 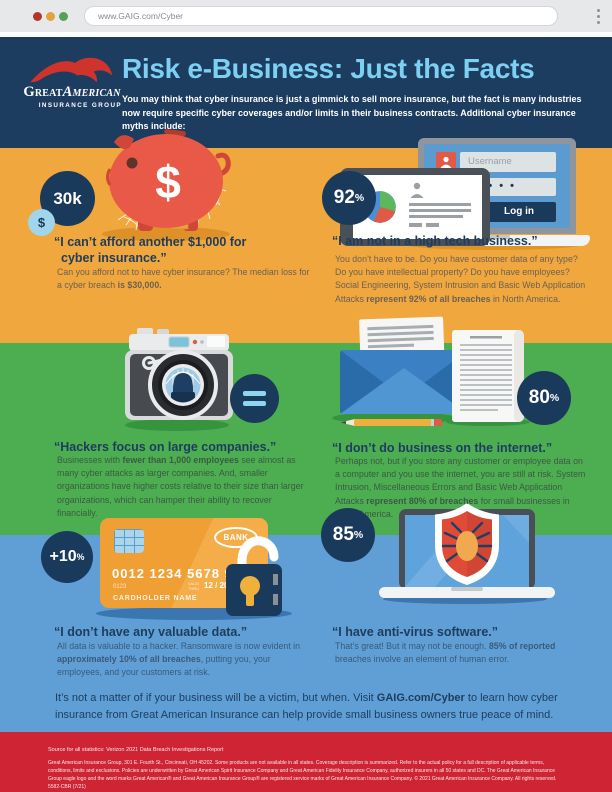 I want to click on stat-92-circle: 92%, so click(x=349, y=198).